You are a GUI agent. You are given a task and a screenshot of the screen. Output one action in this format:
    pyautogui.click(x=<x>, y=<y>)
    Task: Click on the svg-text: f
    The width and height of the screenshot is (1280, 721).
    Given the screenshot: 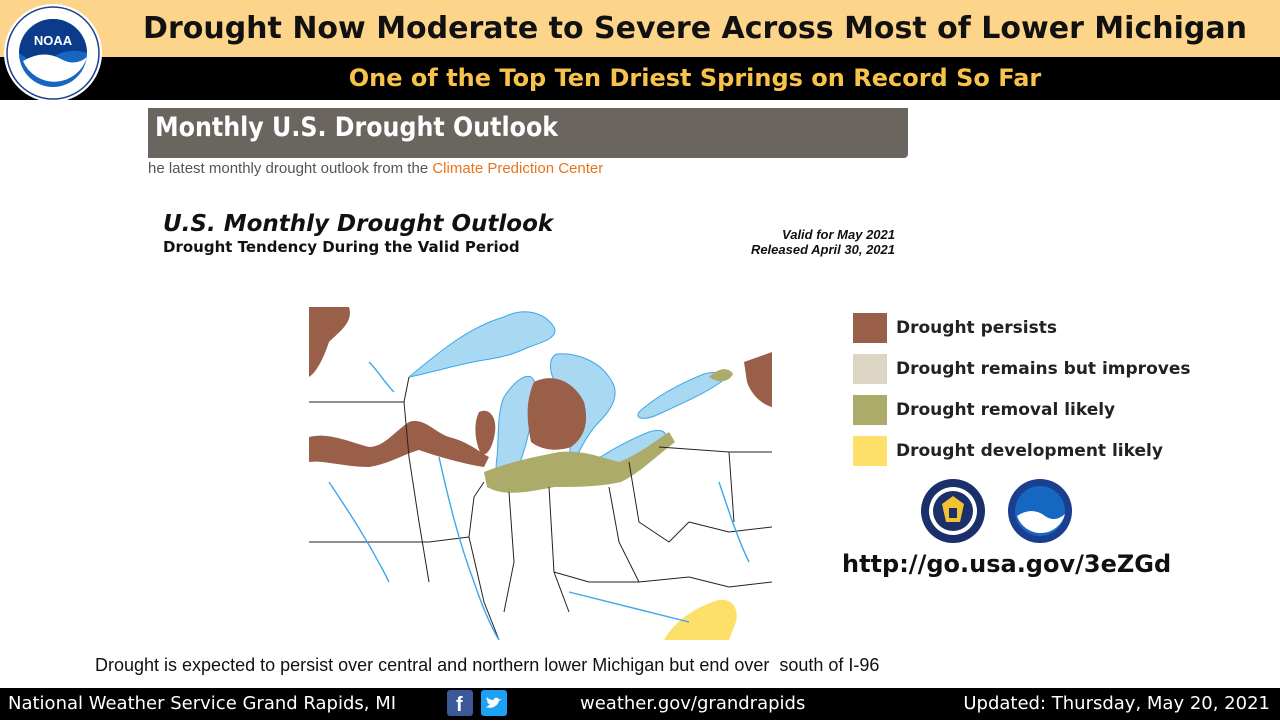 What is the action you would take?
    pyautogui.click(x=459, y=705)
    